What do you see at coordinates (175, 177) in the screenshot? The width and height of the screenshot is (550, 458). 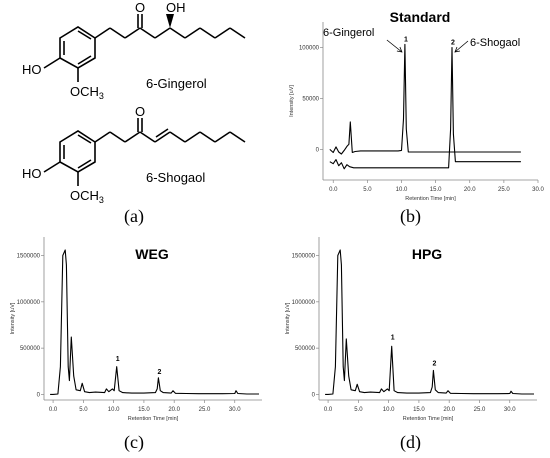 I see `shogaol-name: 6-Shogaol` at bounding box center [175, 177].